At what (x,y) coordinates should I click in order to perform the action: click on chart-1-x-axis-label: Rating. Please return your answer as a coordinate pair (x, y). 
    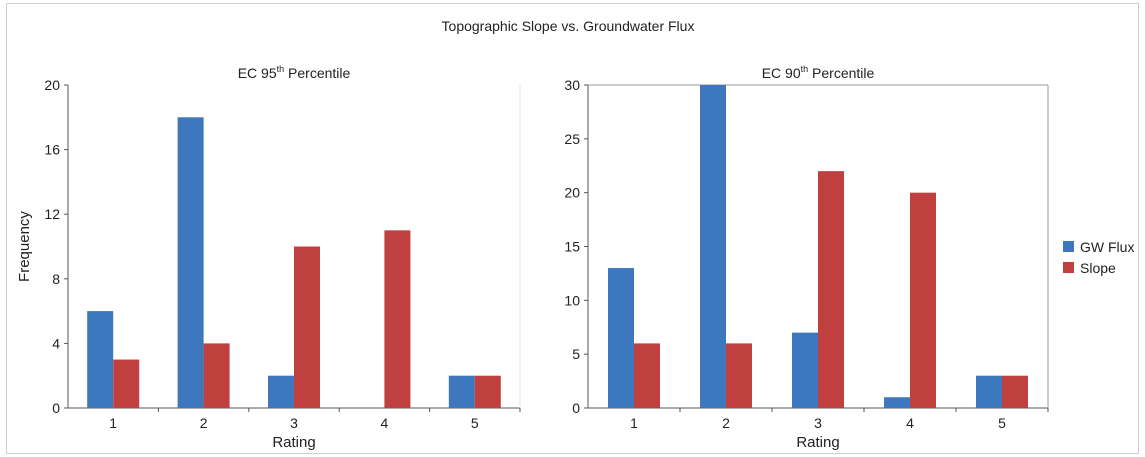
    Looking at the image, I should click on (293, 442).